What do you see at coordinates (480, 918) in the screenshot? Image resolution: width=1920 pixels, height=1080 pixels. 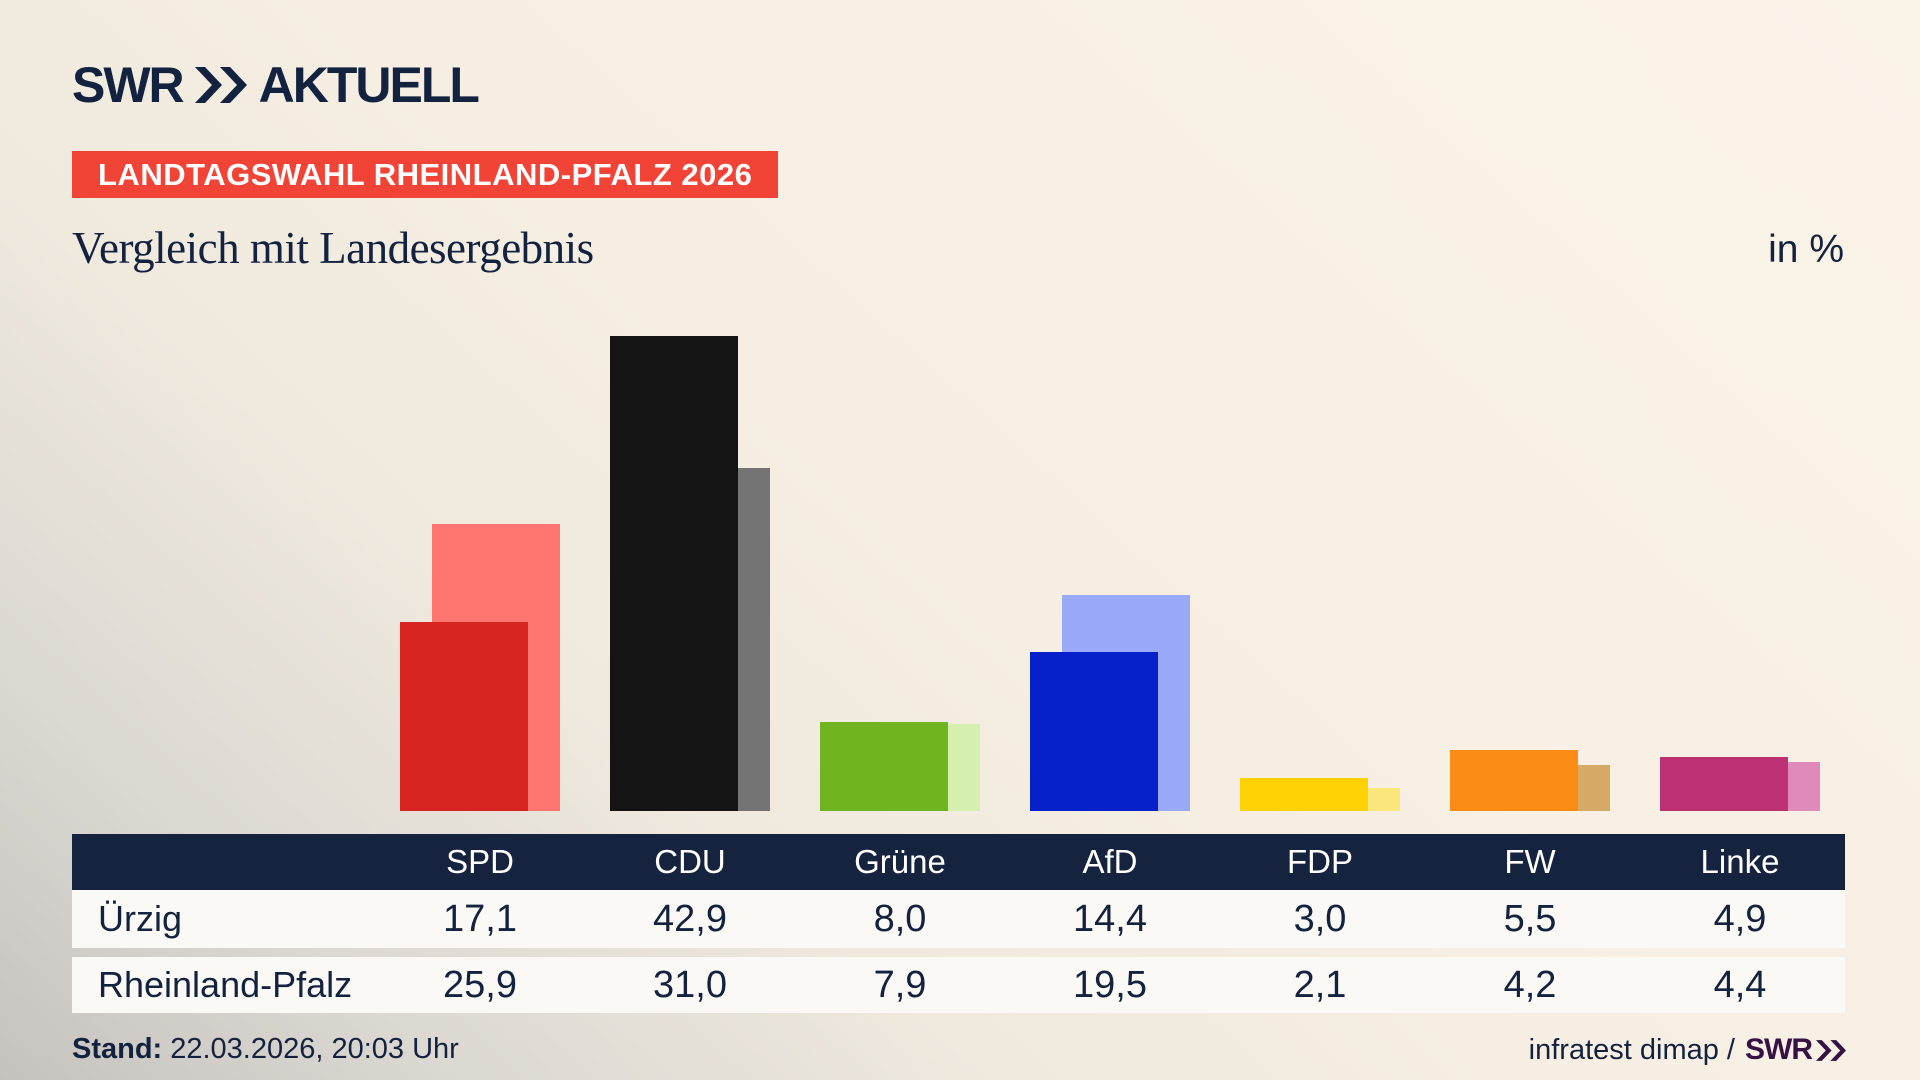 I see `value-SPD: 17,1` at bounding box center [480, 918].